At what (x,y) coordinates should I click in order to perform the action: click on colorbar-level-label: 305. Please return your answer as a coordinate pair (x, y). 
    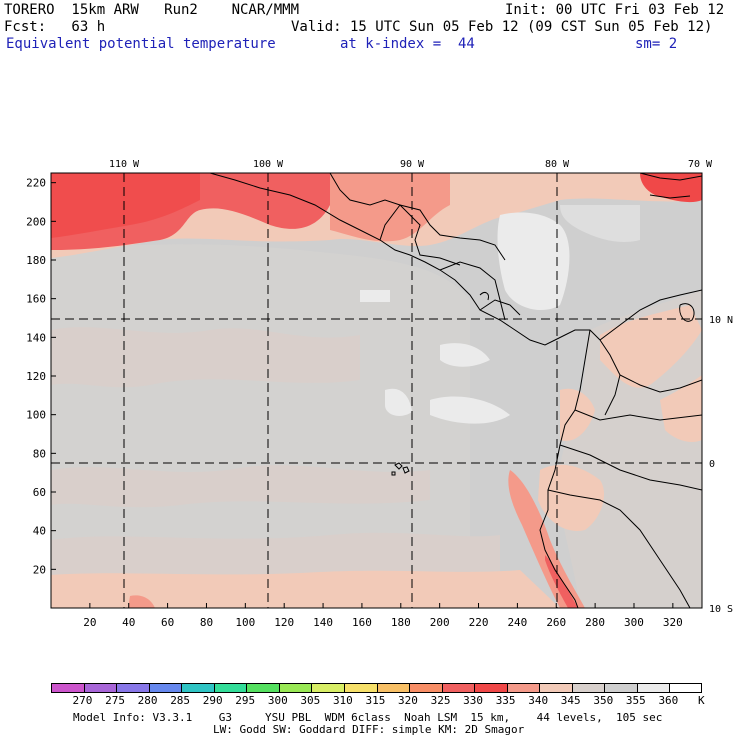
    Looking at the image, I should click on (310, 700).